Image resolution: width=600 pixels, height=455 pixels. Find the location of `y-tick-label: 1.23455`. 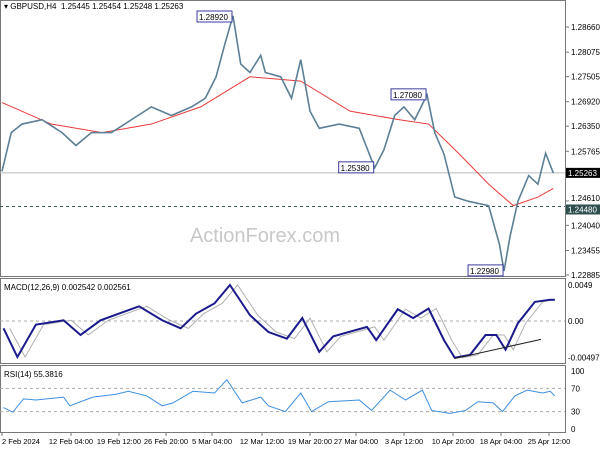

y-tick-label: 1.23455 is located at coordinates (585, 251).